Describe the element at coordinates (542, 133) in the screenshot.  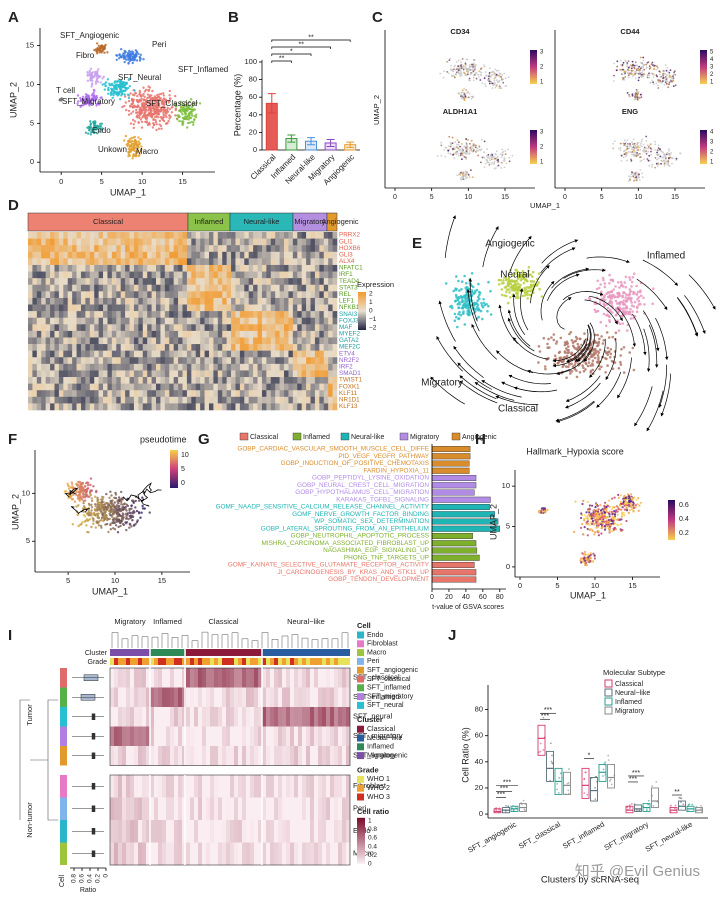
I see `legend-tick: 3` at that location.